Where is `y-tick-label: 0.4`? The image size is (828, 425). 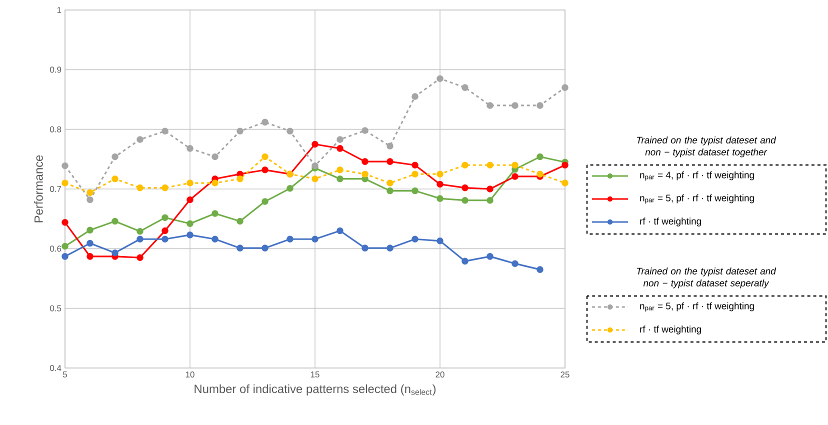 y-tick-label: 0.4 is located at coordinates (56, 368).